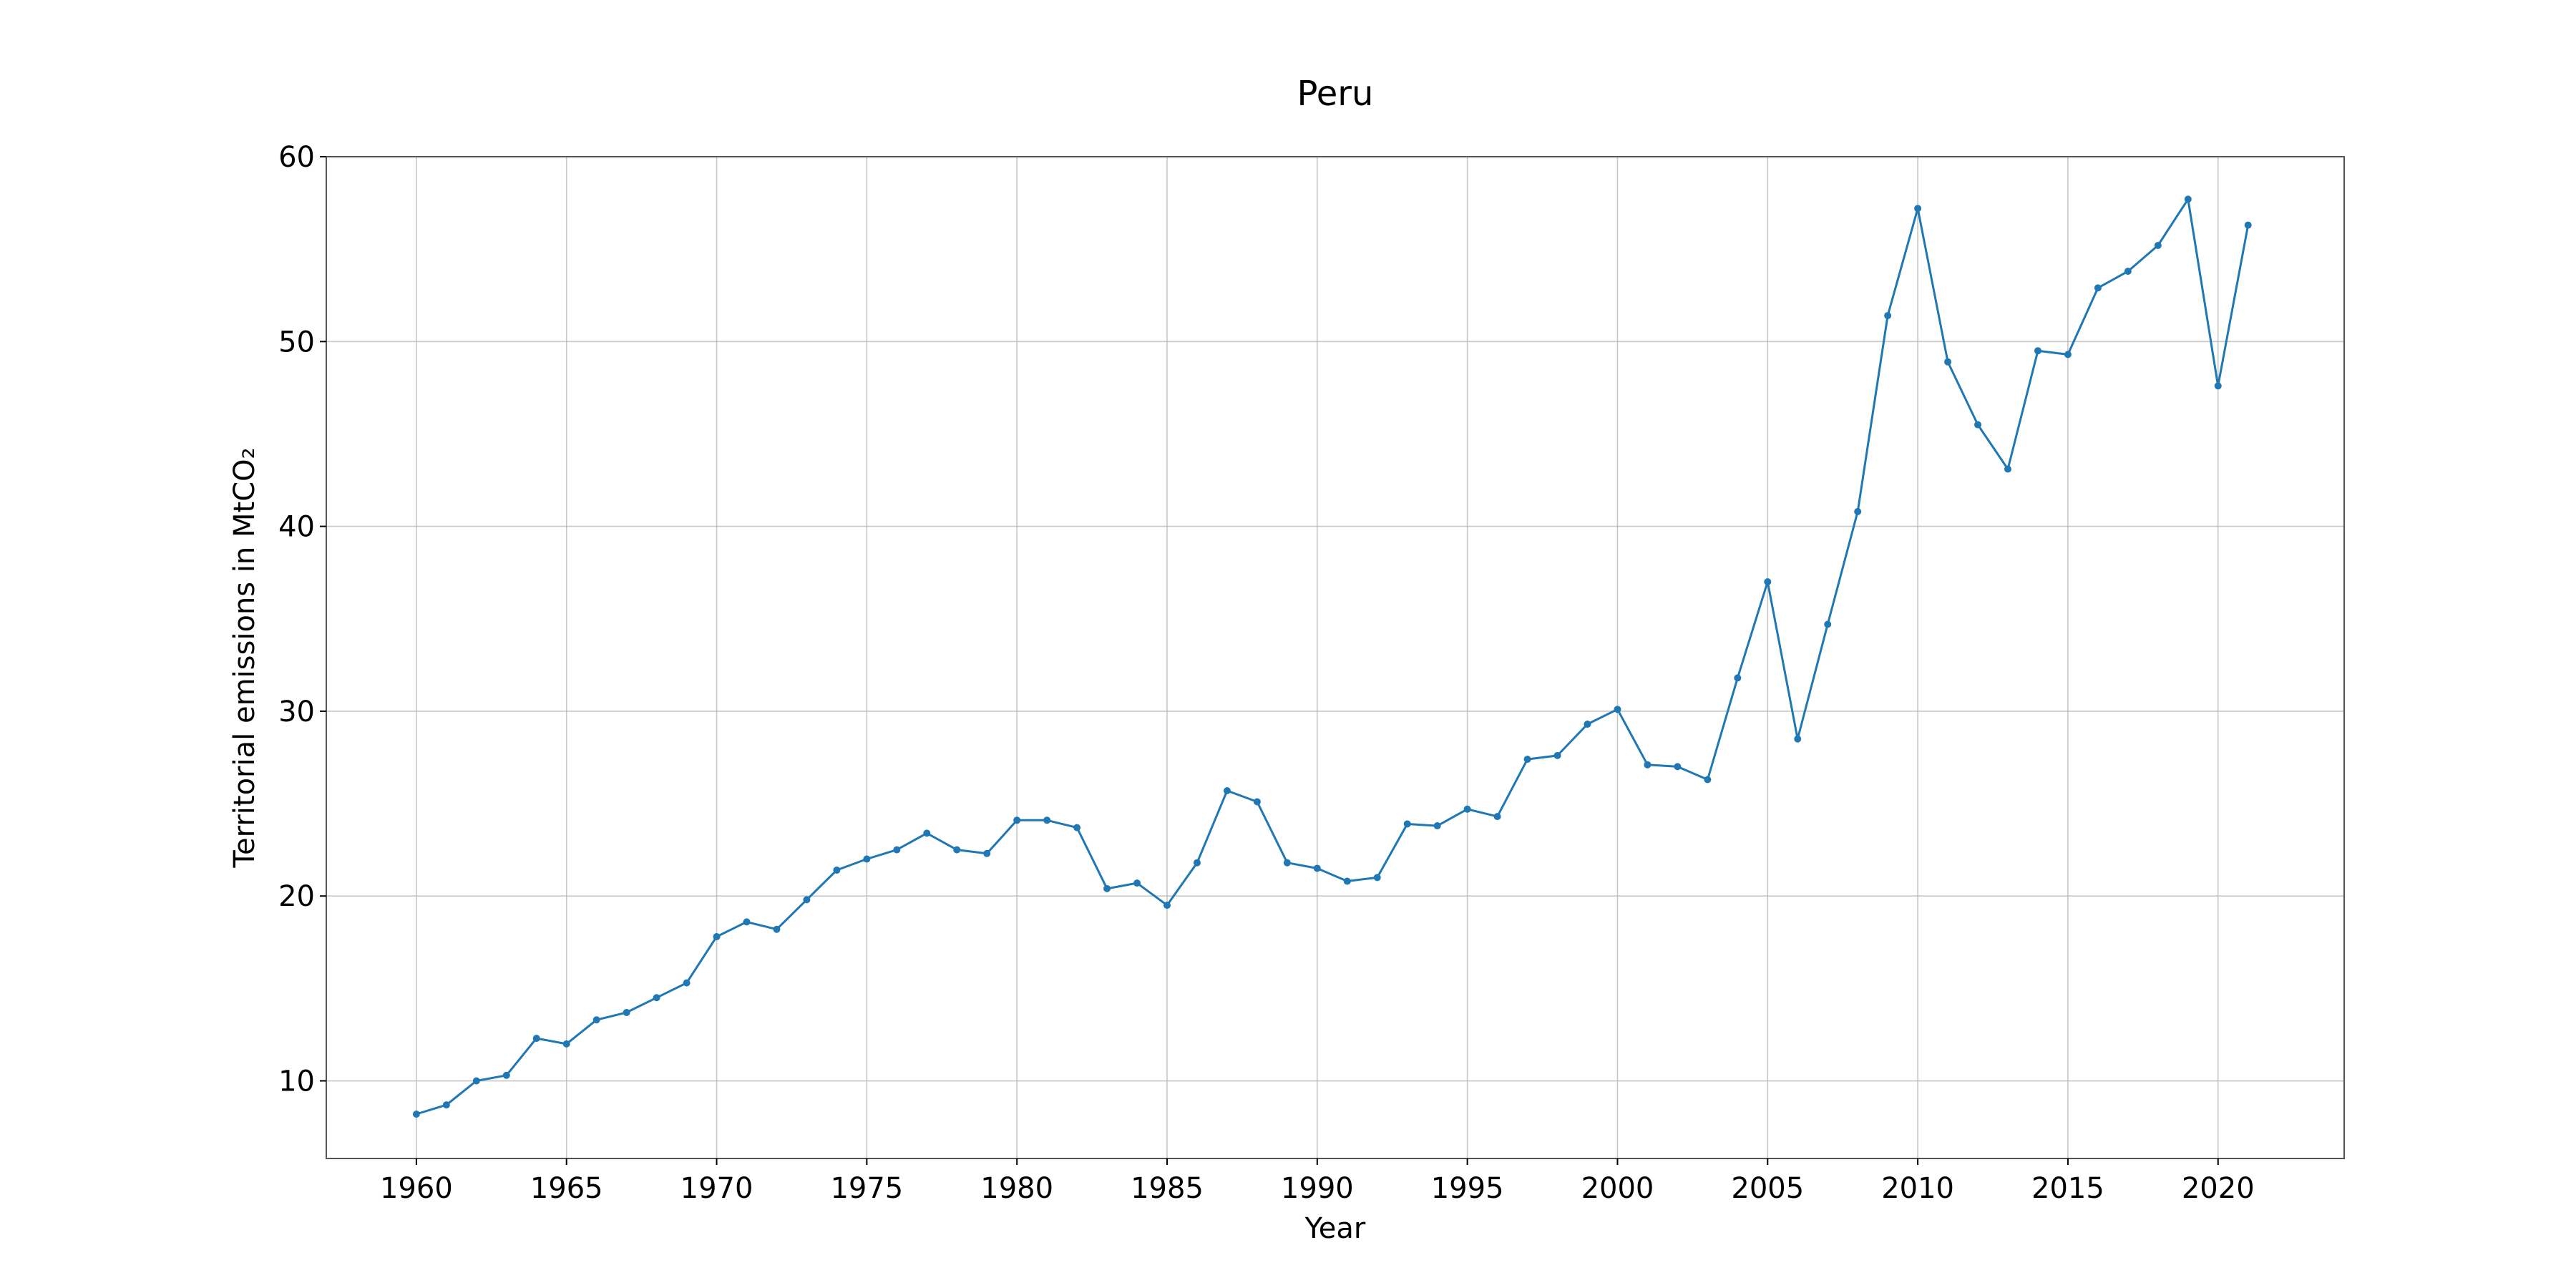 The height and width of the screenshot is (1288, 2576). What do you see at coordinates (866, 1188) in the screenshot?
I see `x-tick-label: 1975` at bounding box center [866, 1188].